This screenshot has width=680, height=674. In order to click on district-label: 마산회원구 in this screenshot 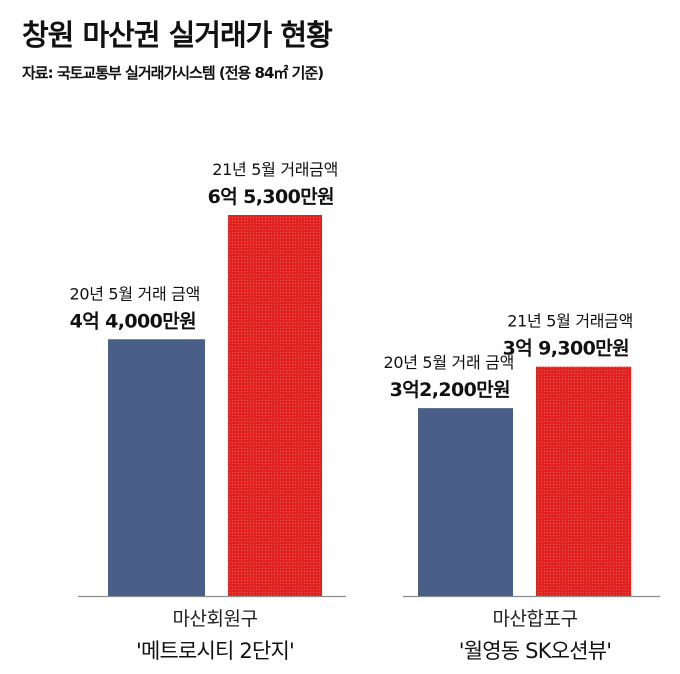, I will do `click(215, 619)`.